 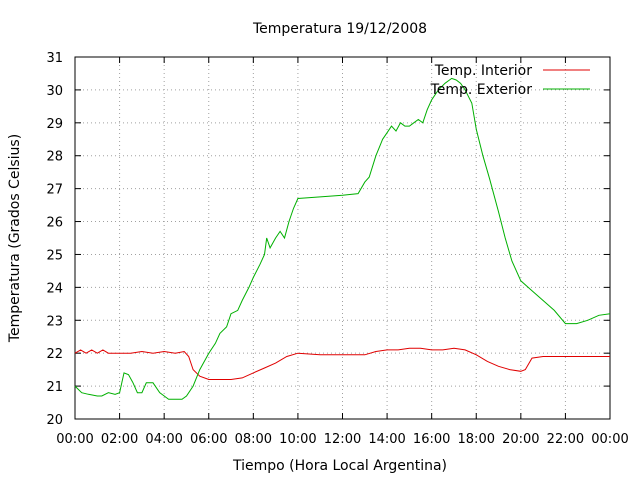 I want to click on x-tick-label: 10:00, so click(x=297, y=439).